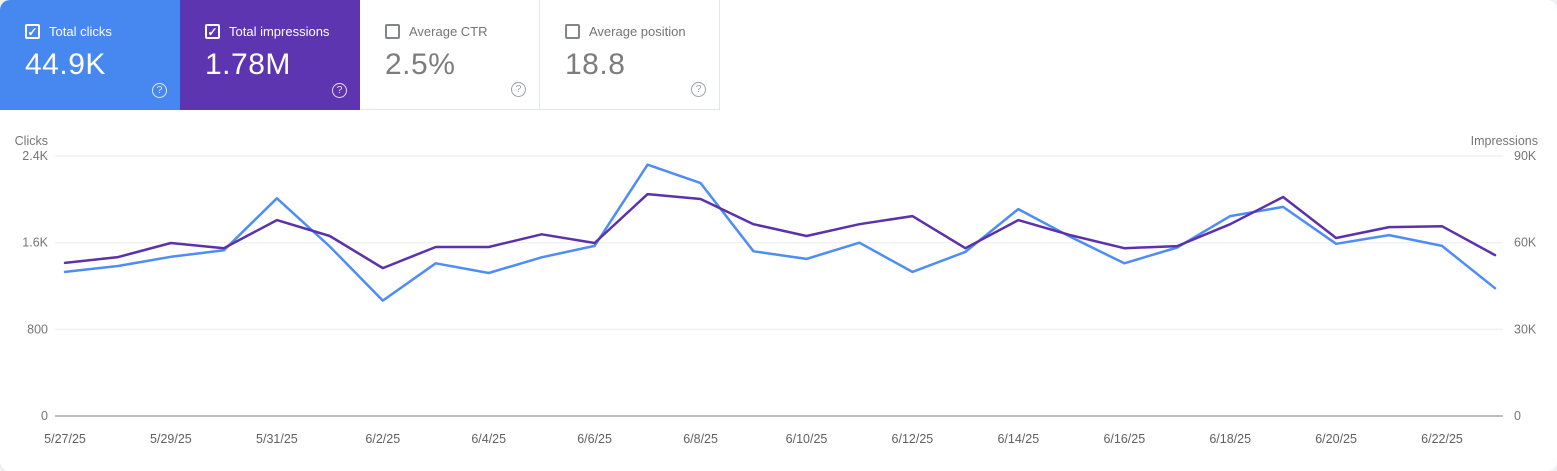 The width and height of the screenshot is (1557, 471). Describe the element at coordinates (35, 243) in the screenshot. I see `left-axis-tick: 1.6K` at that location.